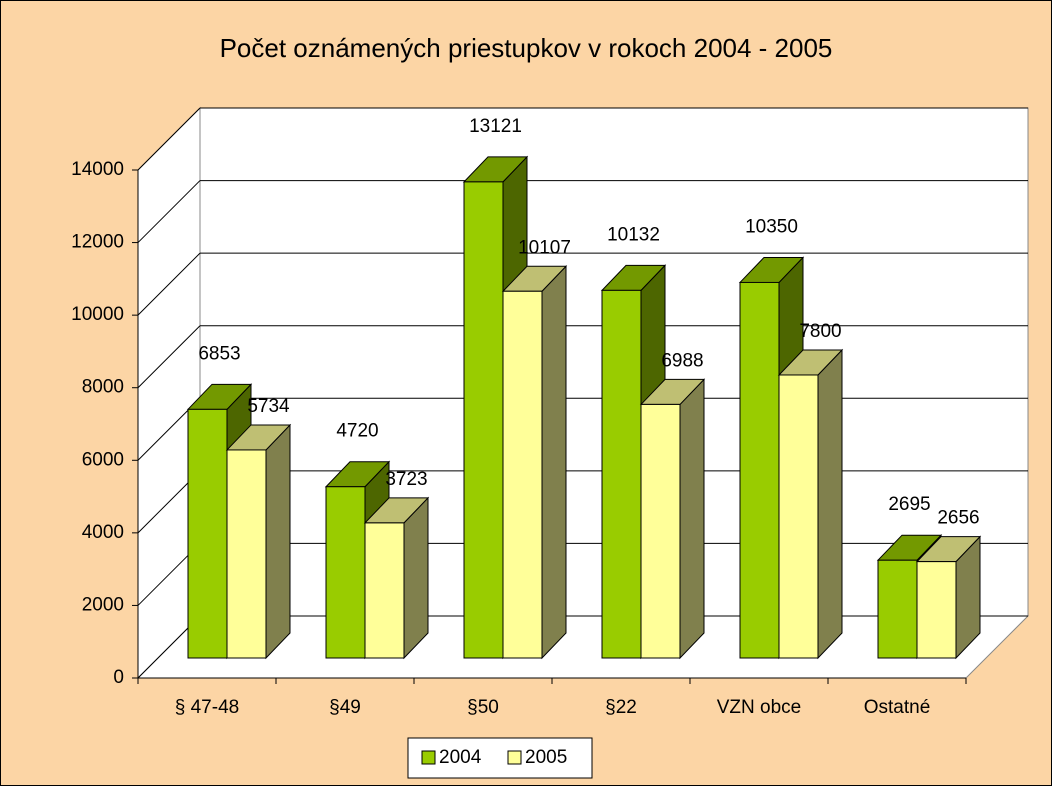 This screenshot has width=1052, height=786. I want to click on data-label: 5734, so click(268, 406).